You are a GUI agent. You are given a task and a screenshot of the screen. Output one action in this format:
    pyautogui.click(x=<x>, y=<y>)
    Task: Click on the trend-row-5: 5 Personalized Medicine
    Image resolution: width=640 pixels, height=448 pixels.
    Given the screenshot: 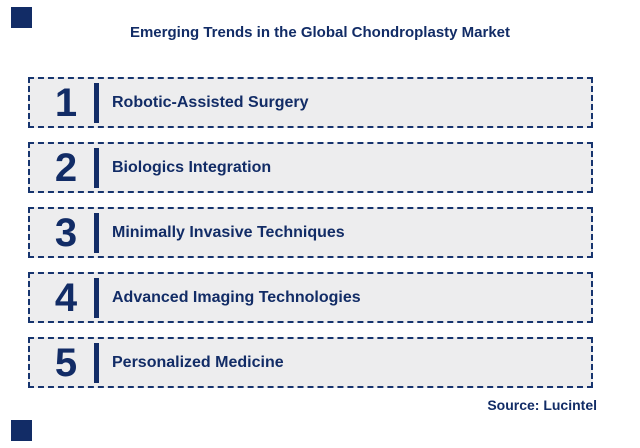 What is the action you would take?
    pyautogui.click(x=310, y=362)
    